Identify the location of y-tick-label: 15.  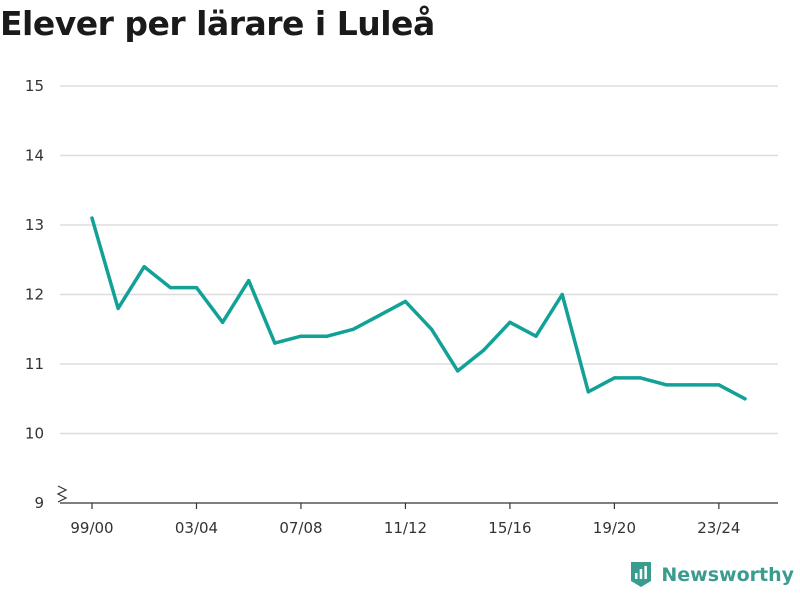
(34, 86).